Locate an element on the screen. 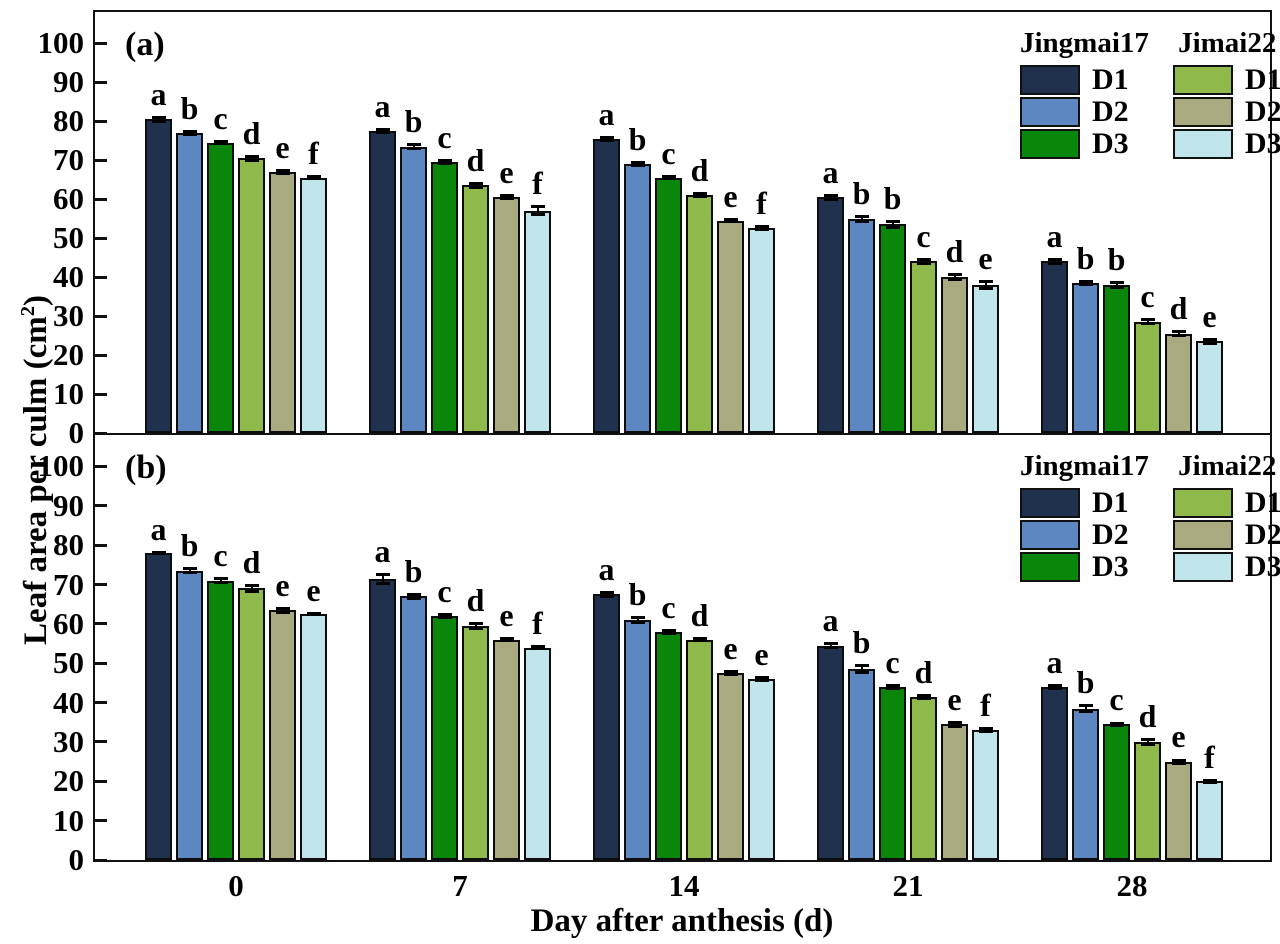 The image size is (1280, 944). legend-group-header: Jingmai17 is located at coordinates (1084, 43).